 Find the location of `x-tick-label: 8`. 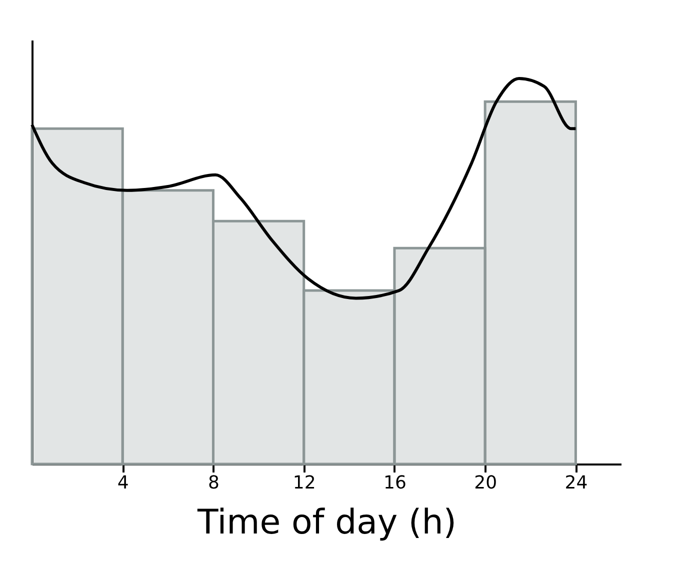

x-tick-label: 8 is located at coordinates (214, 483).